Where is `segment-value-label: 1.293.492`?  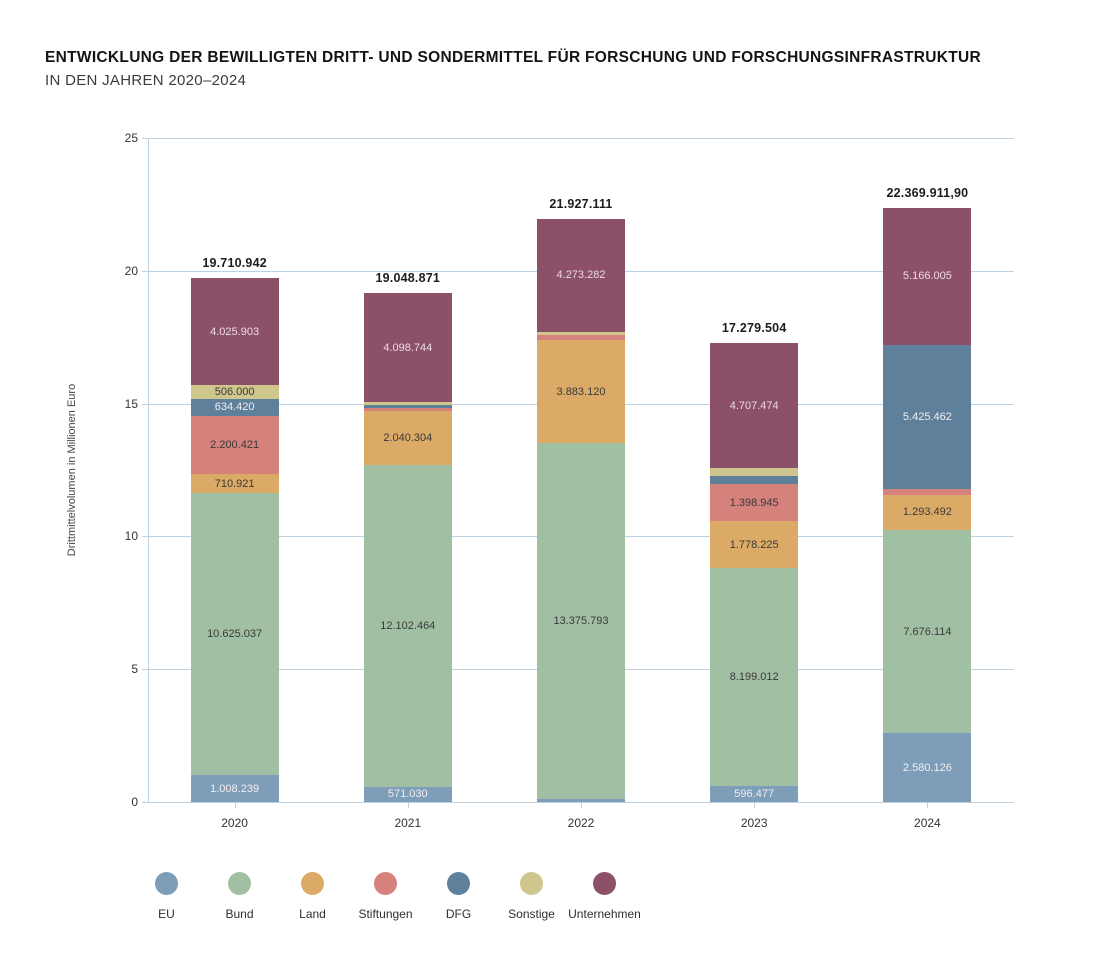 segment-value-label: 1.293.492 is located at coordinates (927, 512).